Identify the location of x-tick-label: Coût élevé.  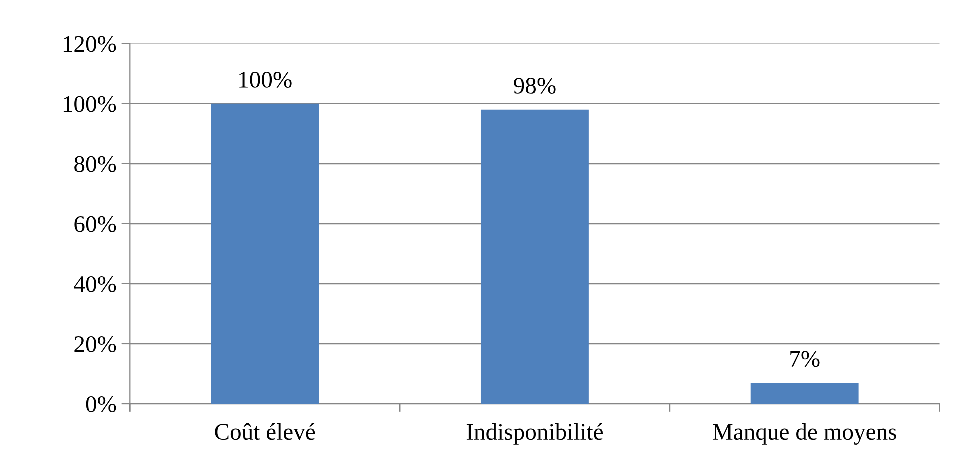
(265, 431).